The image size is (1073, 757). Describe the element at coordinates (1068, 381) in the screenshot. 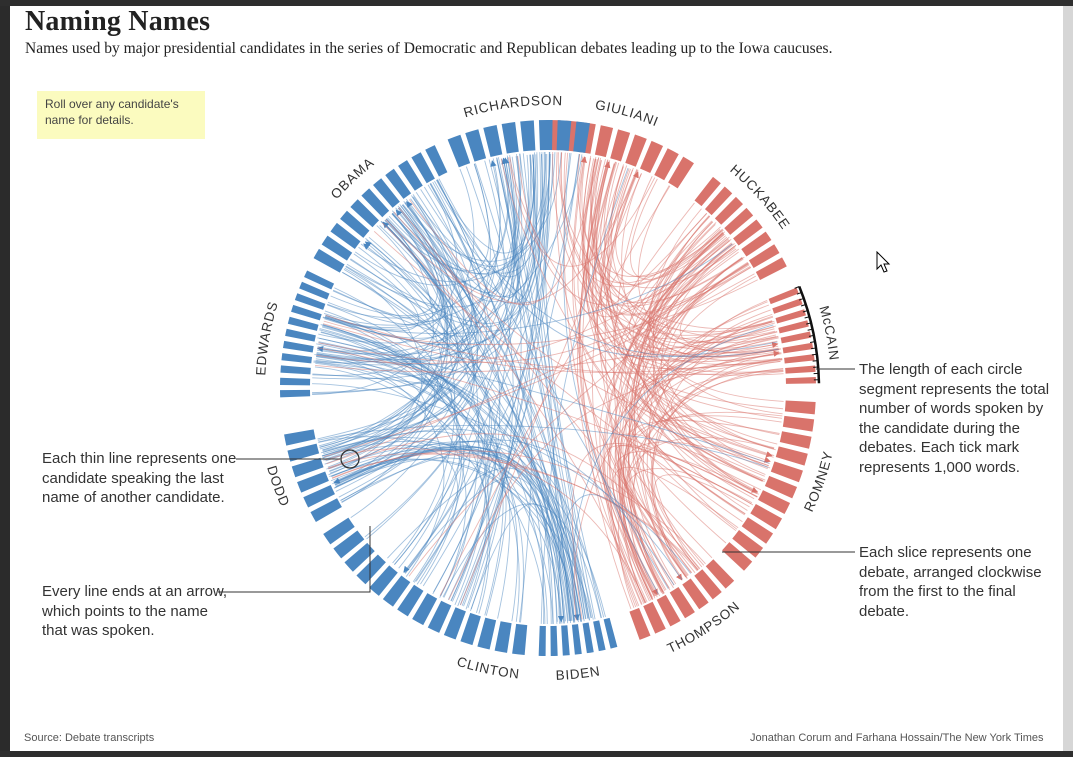

I see `scrollbar-track` at that location.